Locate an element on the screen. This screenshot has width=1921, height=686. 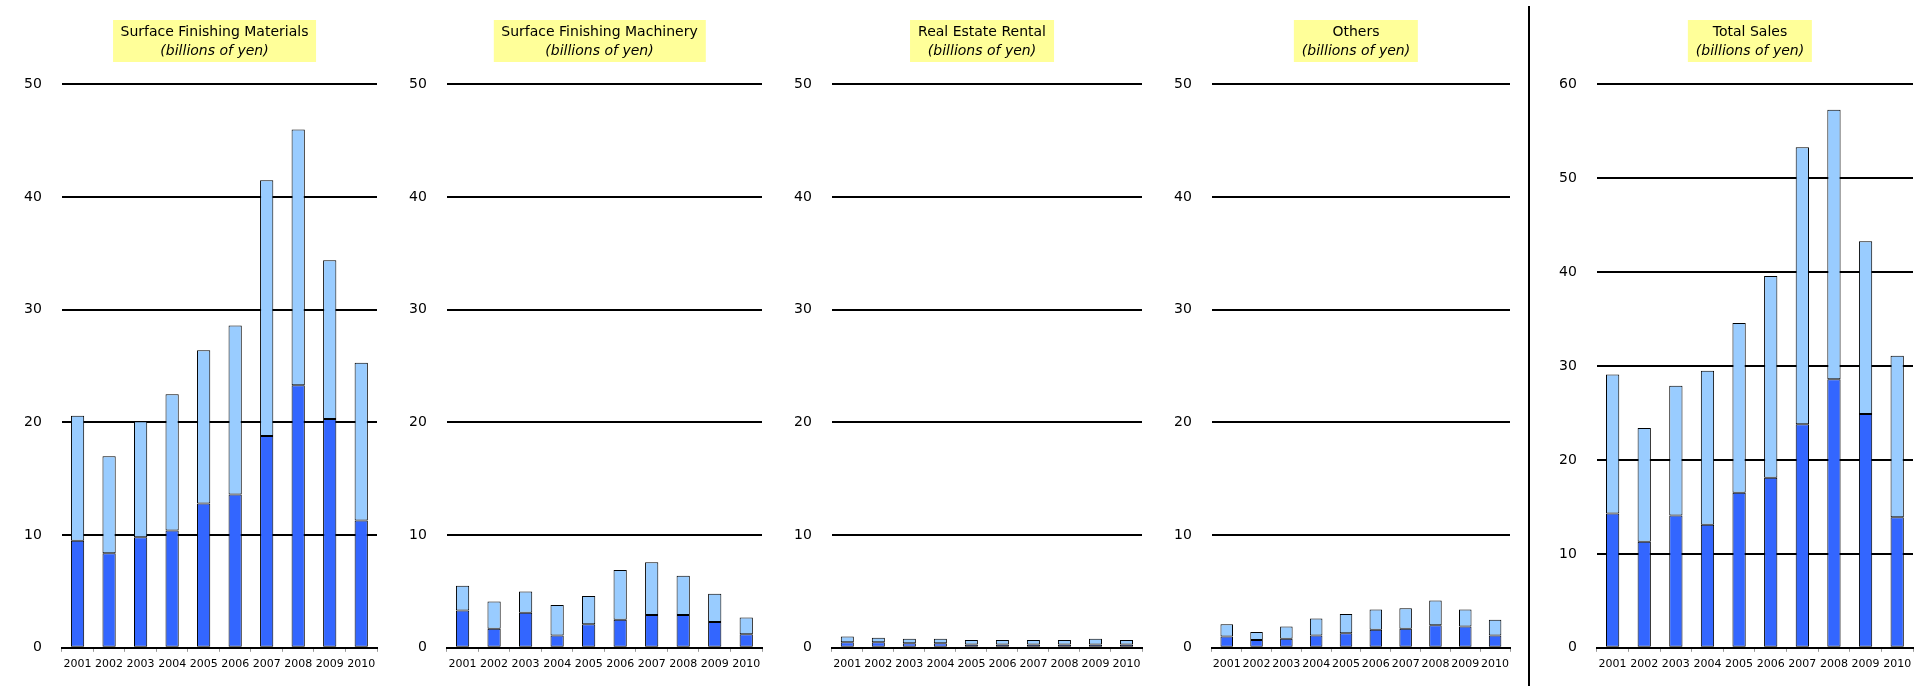
chart-title: Surface Finishing Materials is located at coordinates (214, 31).